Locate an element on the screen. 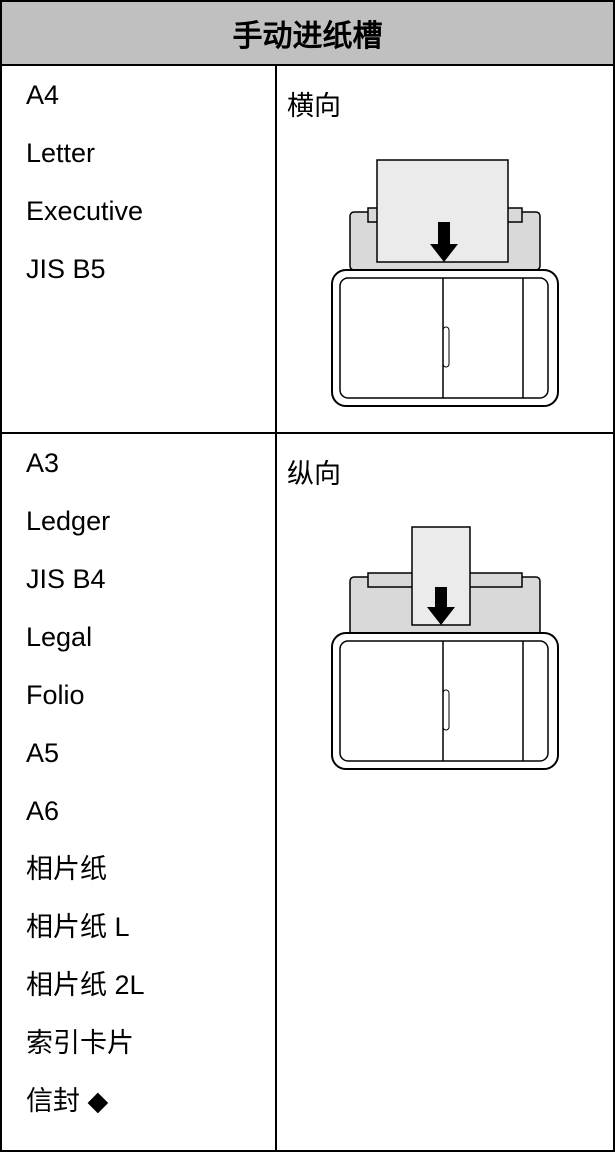 Image resolution: width=615 pixels, height=1152 pixels. sizes-cell: A4 Letter Executive JIS B5 is located at coordinates (138, 249).